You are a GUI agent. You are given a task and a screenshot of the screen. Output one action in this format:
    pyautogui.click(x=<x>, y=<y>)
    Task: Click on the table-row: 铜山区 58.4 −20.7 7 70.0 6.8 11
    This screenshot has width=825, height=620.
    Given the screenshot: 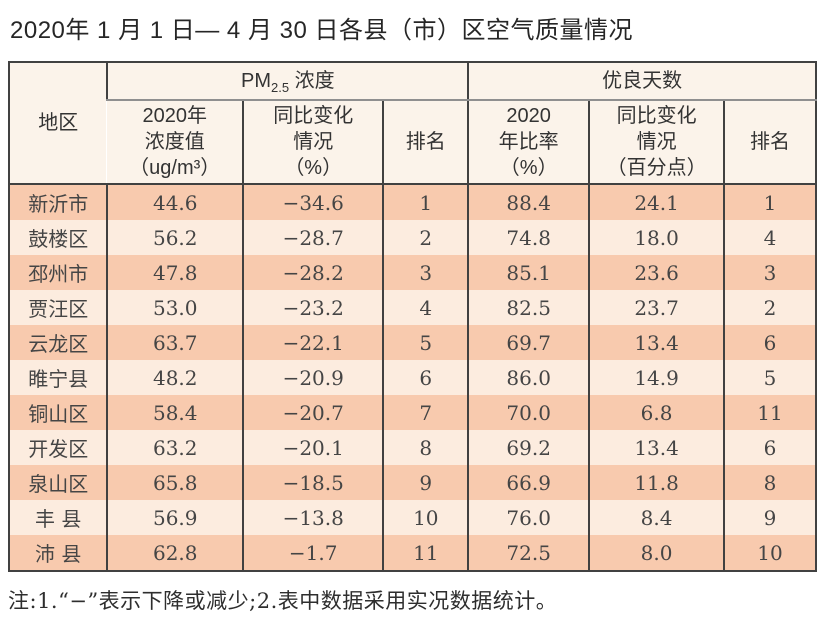 What is the action you would take?
    pyautogui.click(x=412, y=412)
    